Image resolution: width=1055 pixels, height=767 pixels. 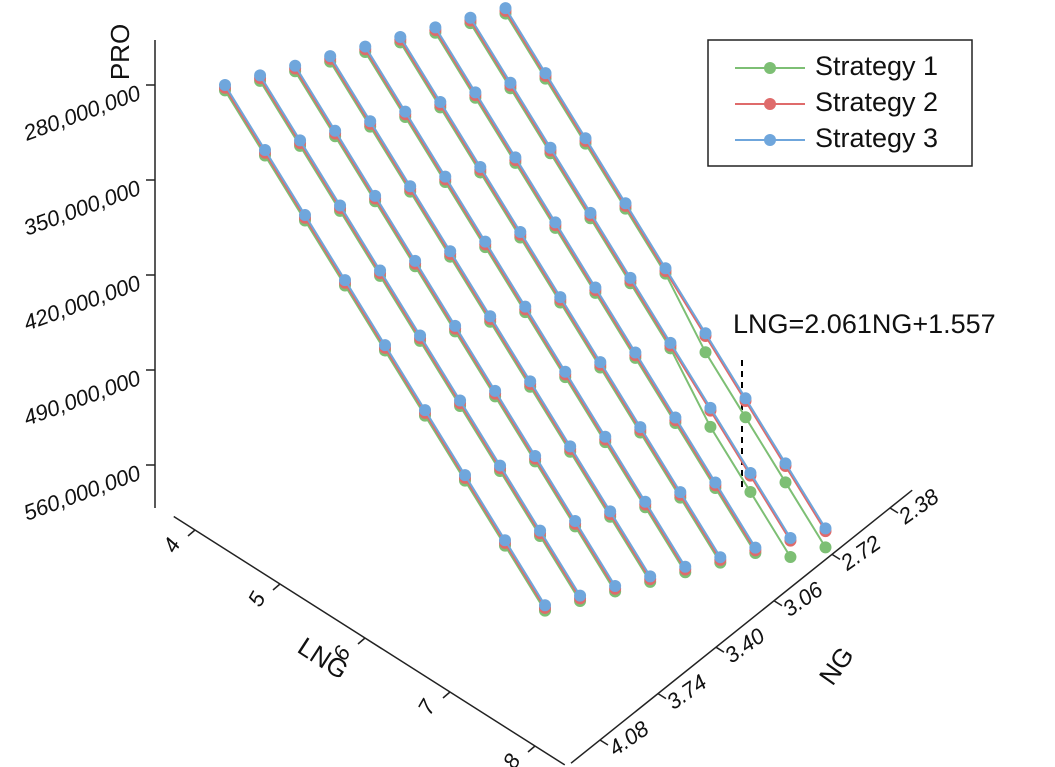 I want to click on x-tick-label: 7, so click(x=427, y=707).